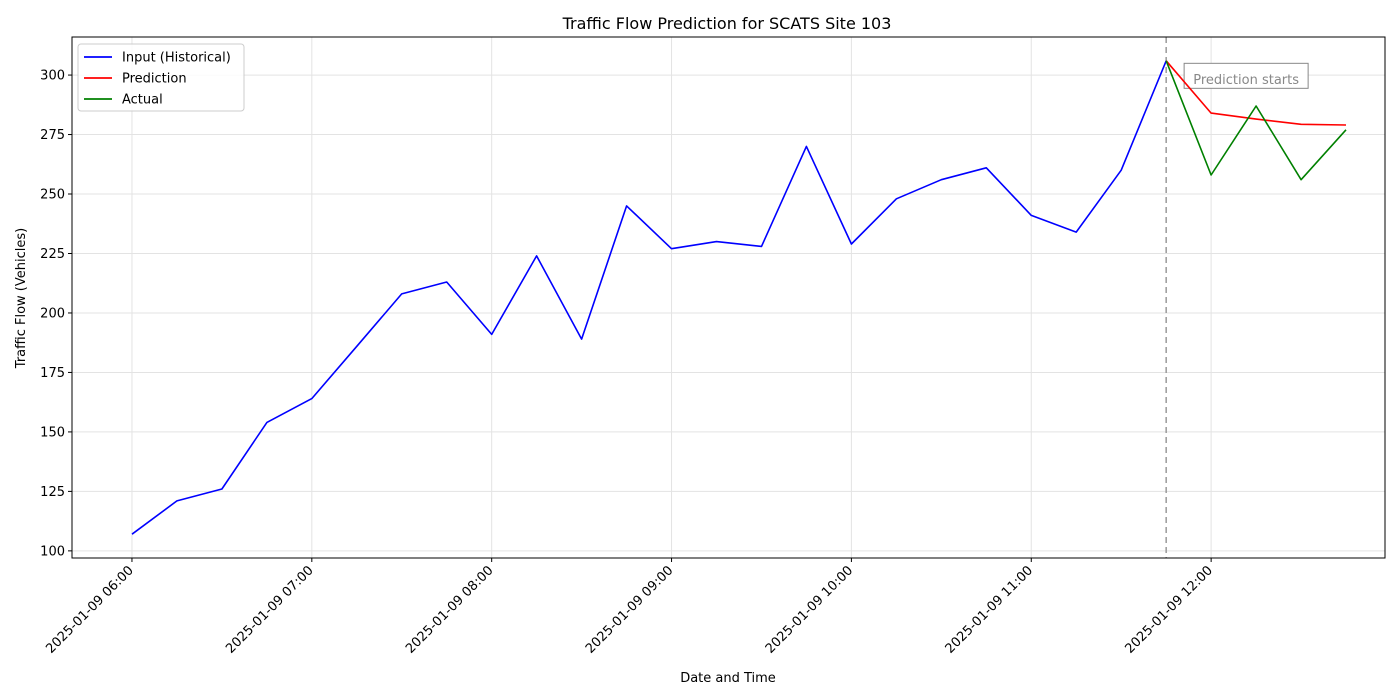  I want to click on x-tick-label: 2025-01-09 06:00, so click(89, 609).